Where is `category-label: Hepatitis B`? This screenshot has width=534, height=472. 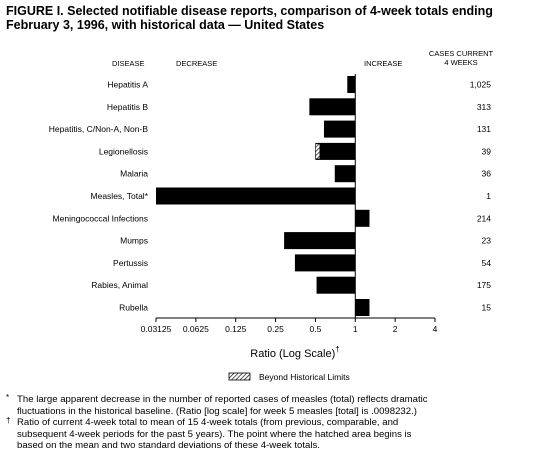 category-label: Hepatitis B is located at coordinates (127, 107).